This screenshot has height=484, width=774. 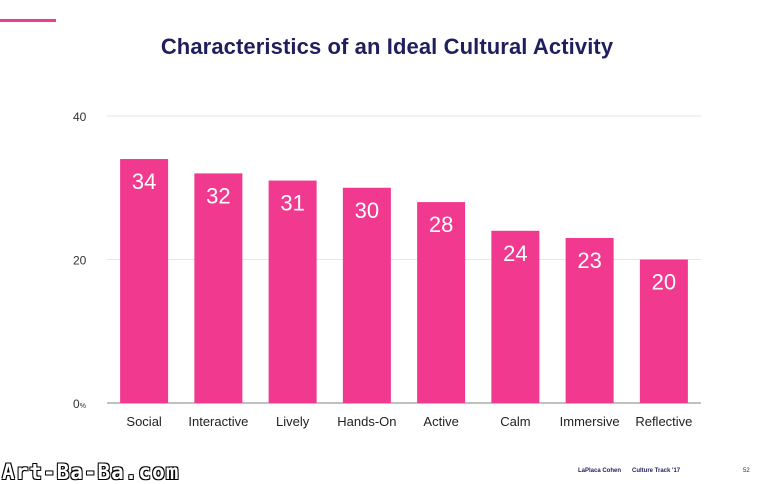 I want to click on category-label: Social, so click(x=144, y=421).